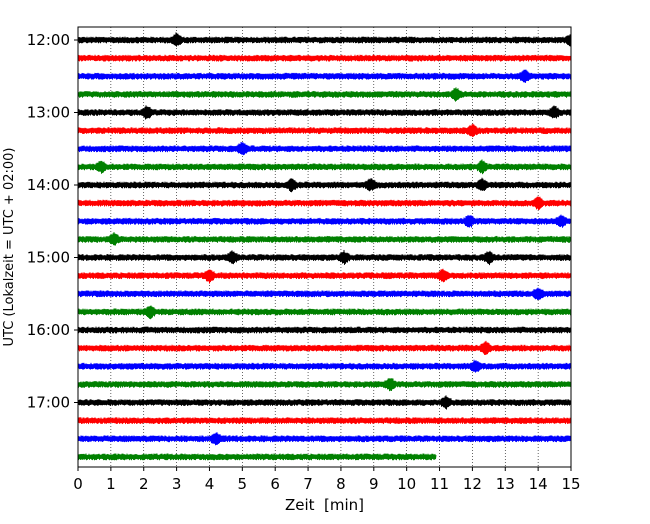 The height and width of the screenshot is (524, 650). I want to click on y-tick-label: 17:00, so click(48, 403).